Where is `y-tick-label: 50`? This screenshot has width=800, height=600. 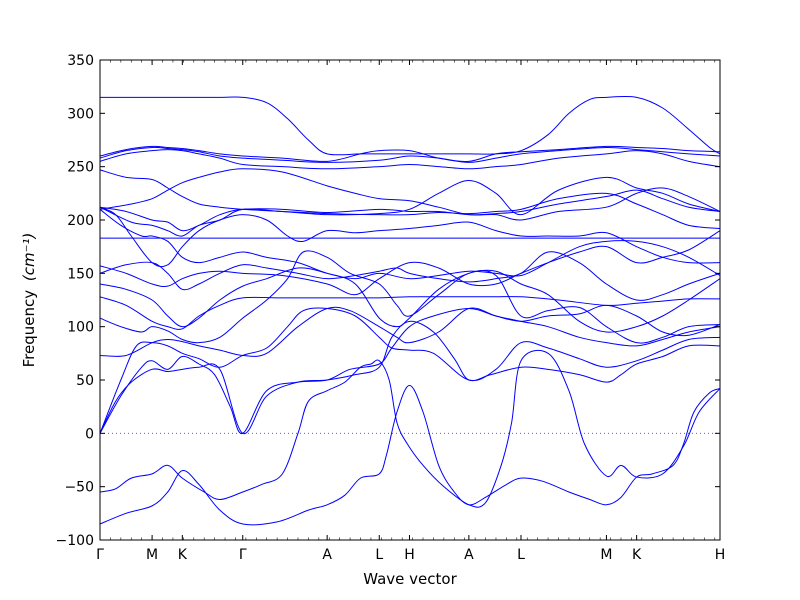
y-tick-label: 50 is located at coordinates (85, 381).